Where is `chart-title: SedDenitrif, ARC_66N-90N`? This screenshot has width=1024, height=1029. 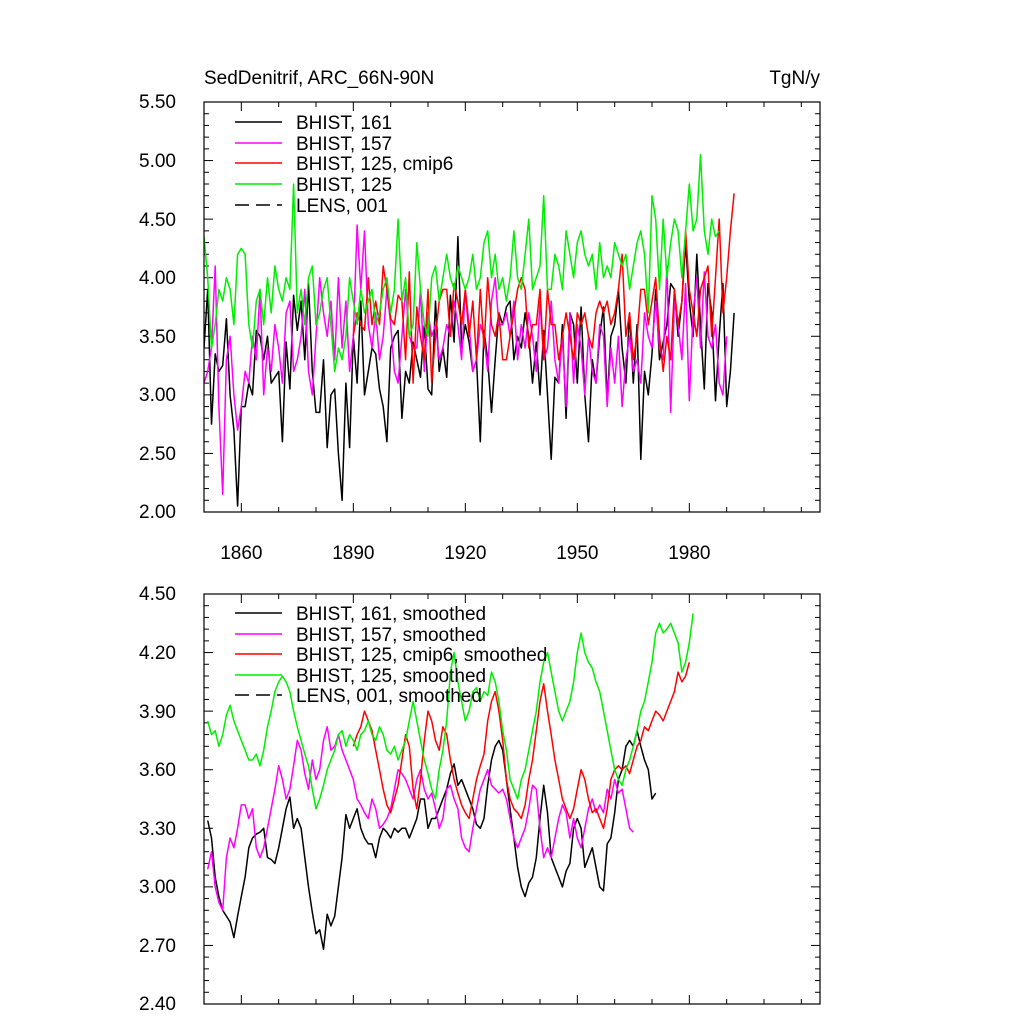
chart-title: SedDenitrif, ARC_66N-90N is located at coordinates (319, 78).